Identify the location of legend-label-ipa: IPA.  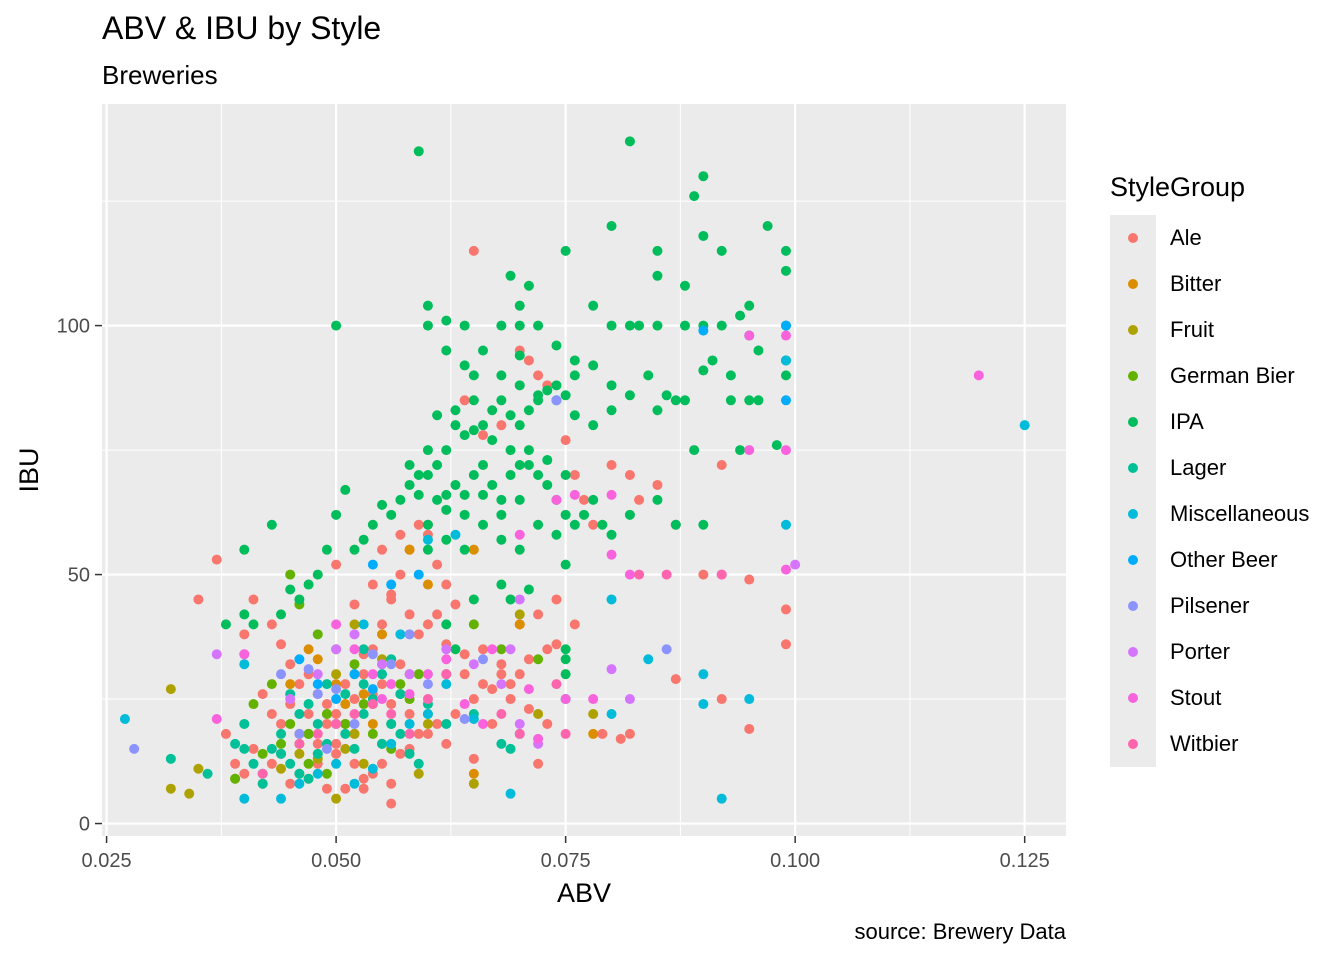
(1187, 421).